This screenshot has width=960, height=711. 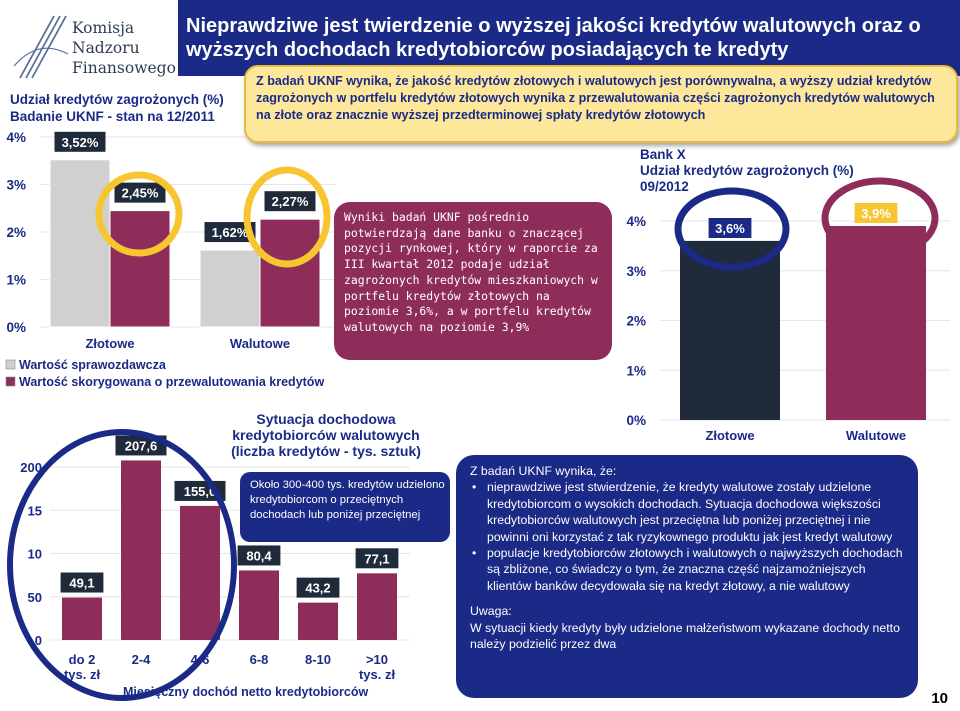 What do you see at coordinates (664, 186) in the screenshot?
I see `chart-date: 09/2012` at bounding box center [664, 186].